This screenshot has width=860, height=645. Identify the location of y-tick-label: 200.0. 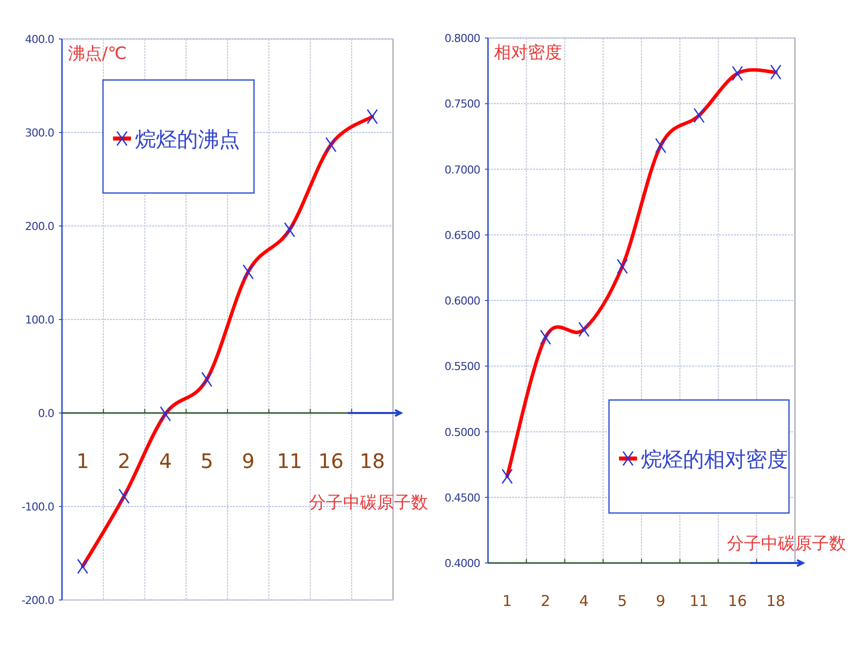
(39, 226).